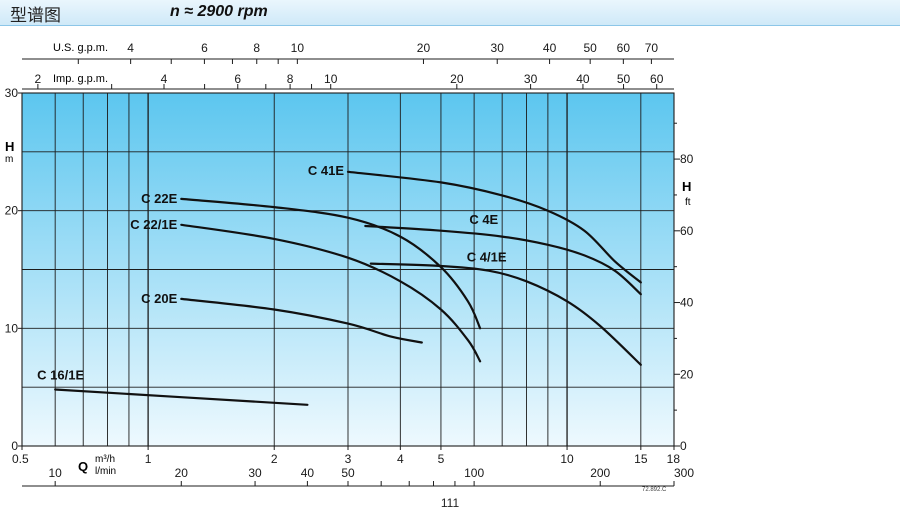  What do you see at coordinates (255, 473) in the screenshot?
I see `lmin-tick-label: 30` at bounding box center [255, 473].